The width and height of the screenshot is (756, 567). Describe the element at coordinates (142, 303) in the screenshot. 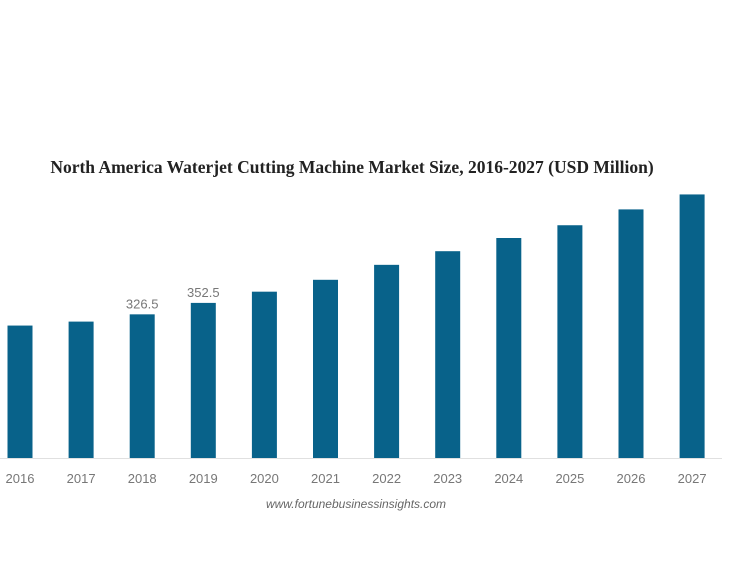

I see `data-label: 326.5` at that location.